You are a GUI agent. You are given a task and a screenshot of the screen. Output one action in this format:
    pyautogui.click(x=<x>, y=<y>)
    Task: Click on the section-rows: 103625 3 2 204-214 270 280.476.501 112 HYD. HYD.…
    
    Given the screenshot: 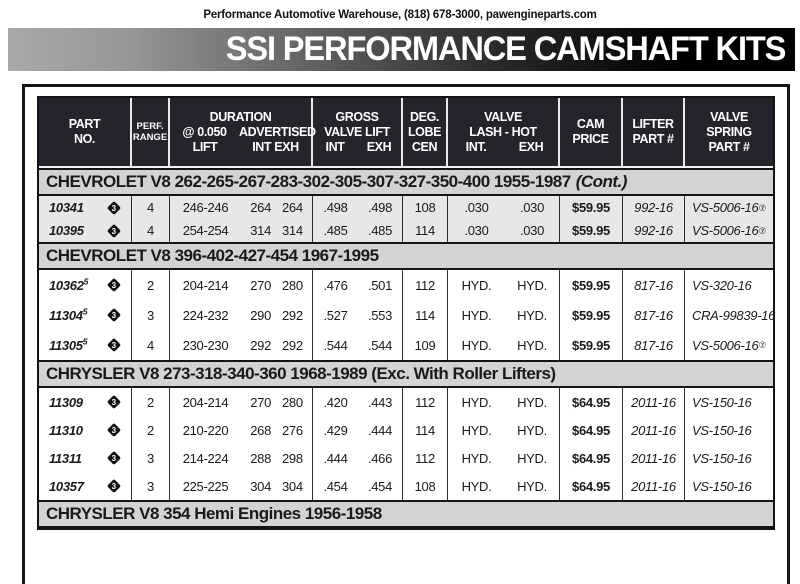 What is the action you would take?
    pyautogui.click(x=407, y=315)
    